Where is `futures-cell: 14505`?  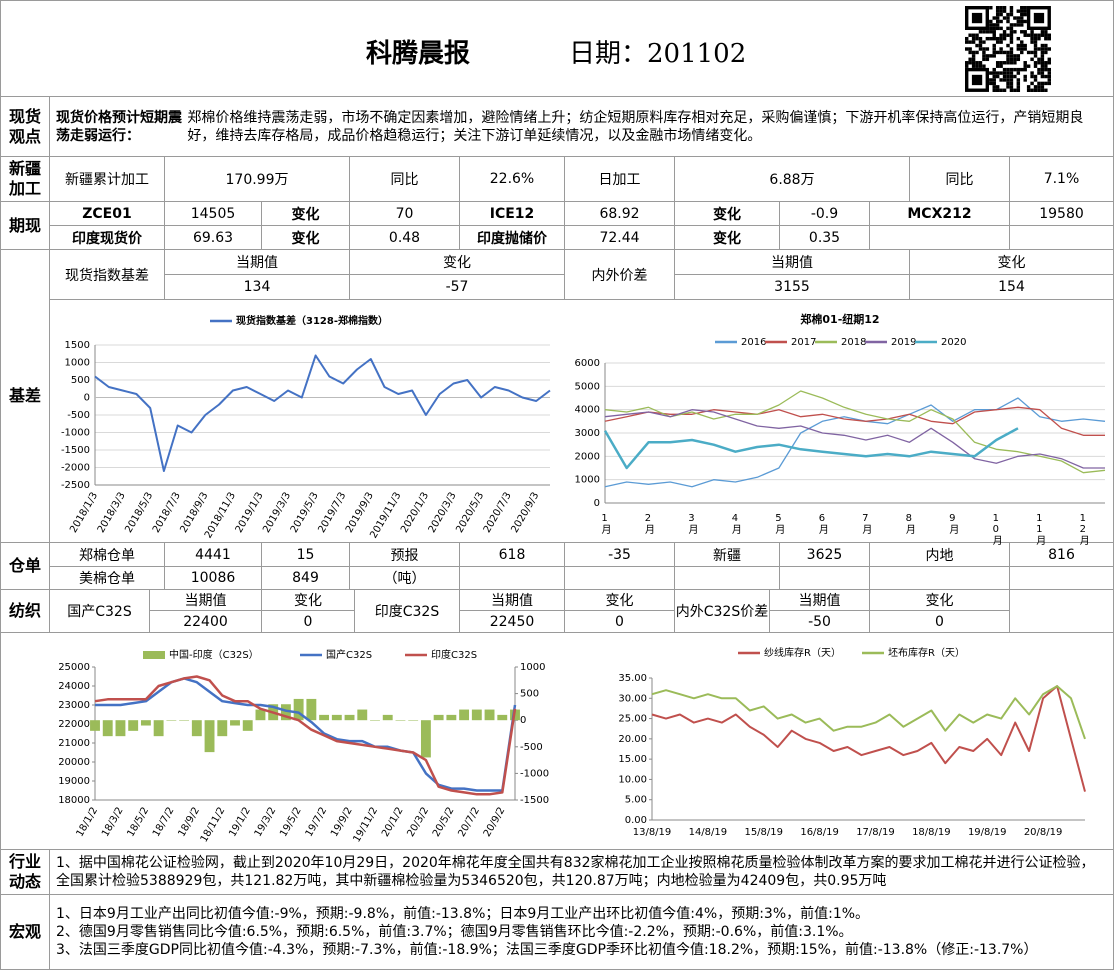 futures-cell: 14505 is located at coordinates (213, 214).